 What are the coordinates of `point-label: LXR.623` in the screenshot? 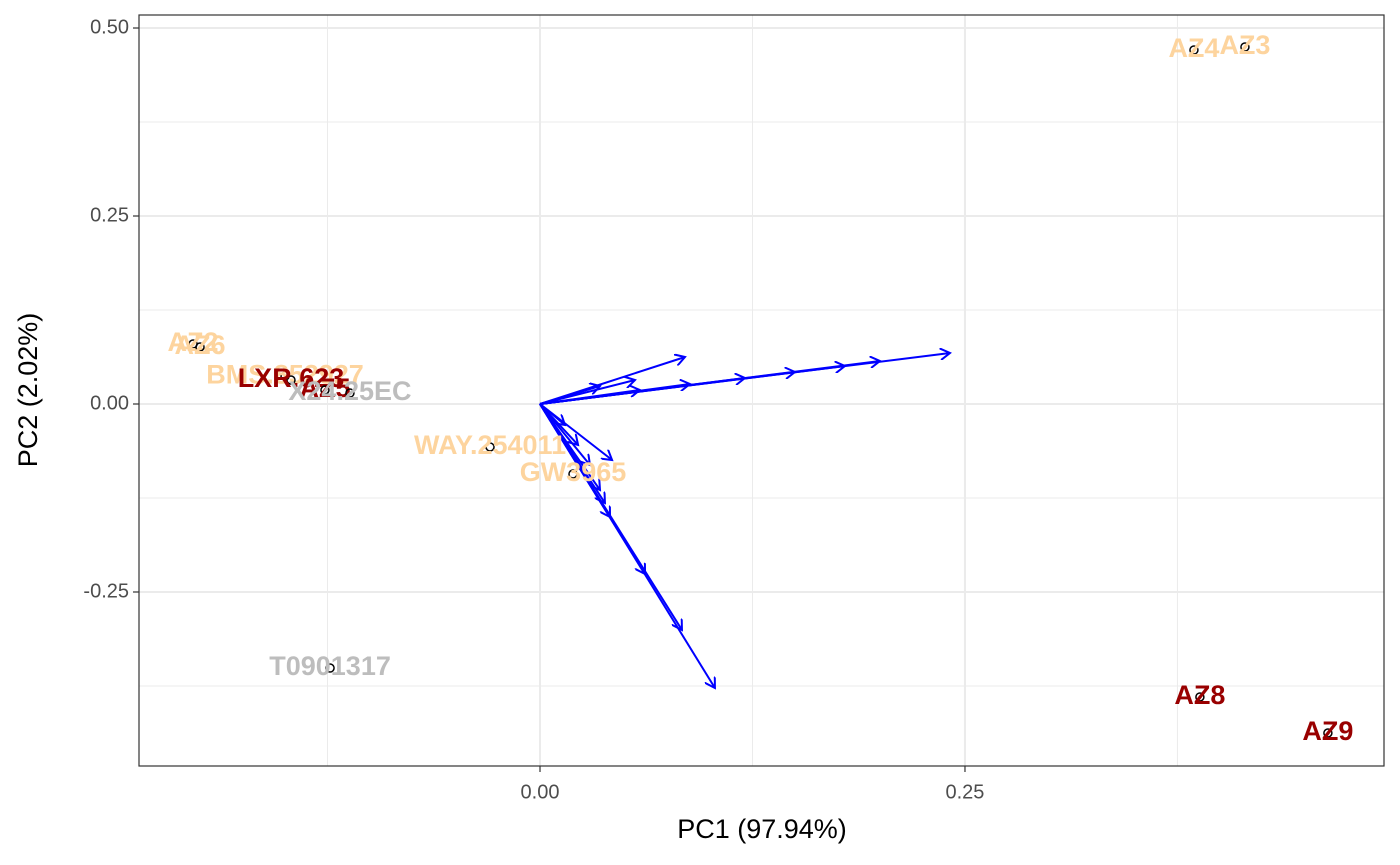 It's located at (291, 378).